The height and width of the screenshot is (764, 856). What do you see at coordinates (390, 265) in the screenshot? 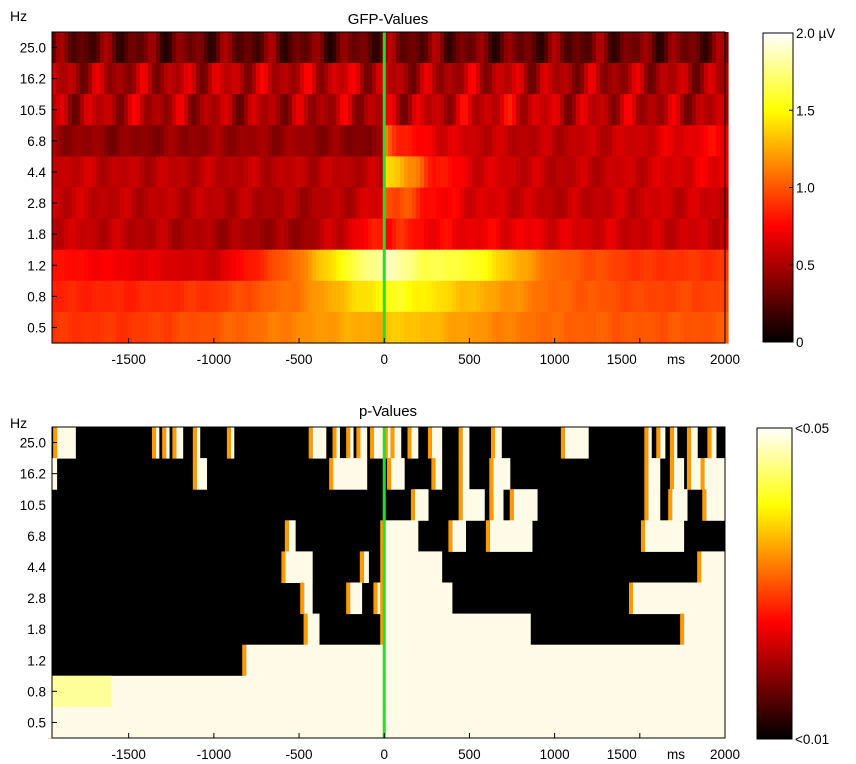
I see `gfp-row-1.2` at bounding box center [390, 265].